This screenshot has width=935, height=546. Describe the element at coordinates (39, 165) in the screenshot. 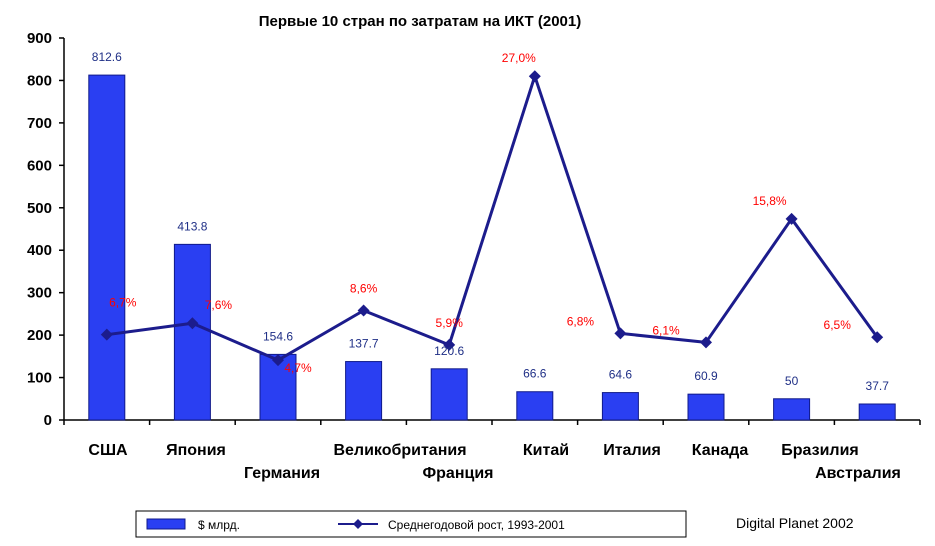

I see `y-tick-label: 600` at that location.